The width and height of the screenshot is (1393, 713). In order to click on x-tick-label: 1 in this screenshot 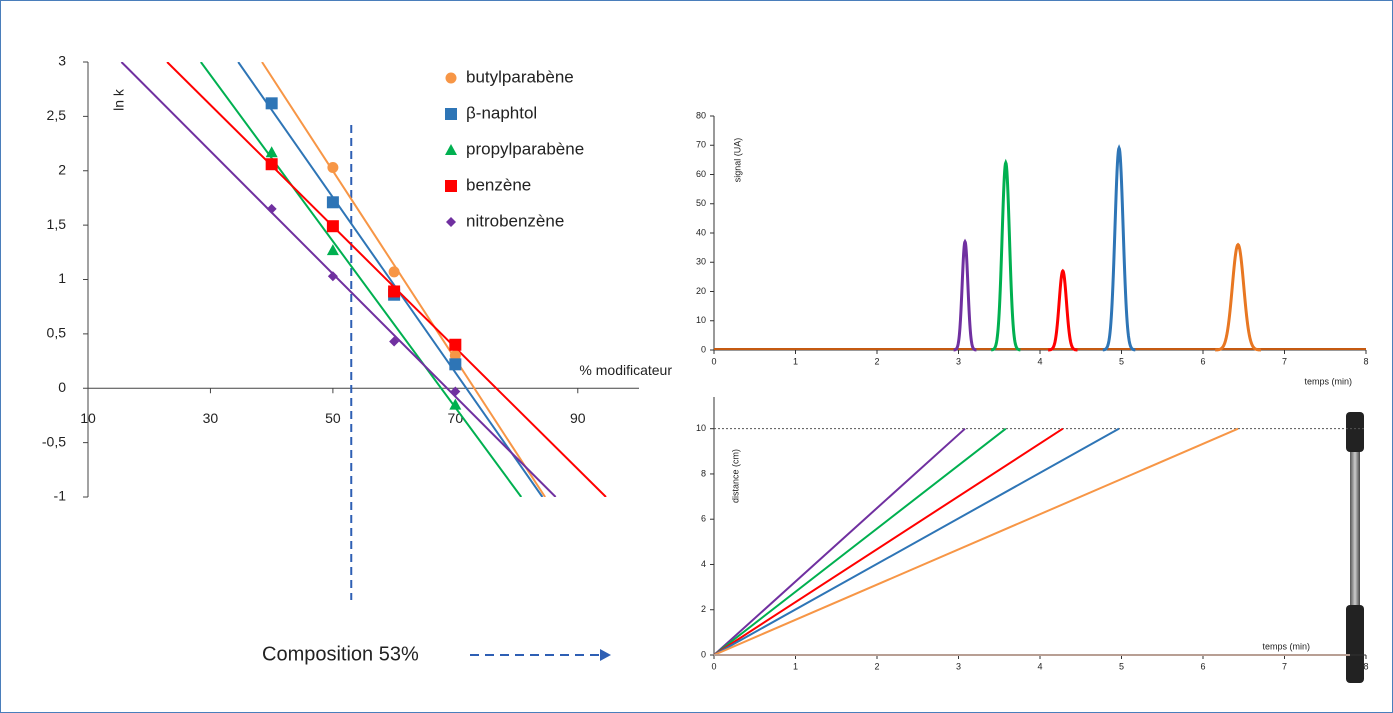, I will do `click(795, 361)`.